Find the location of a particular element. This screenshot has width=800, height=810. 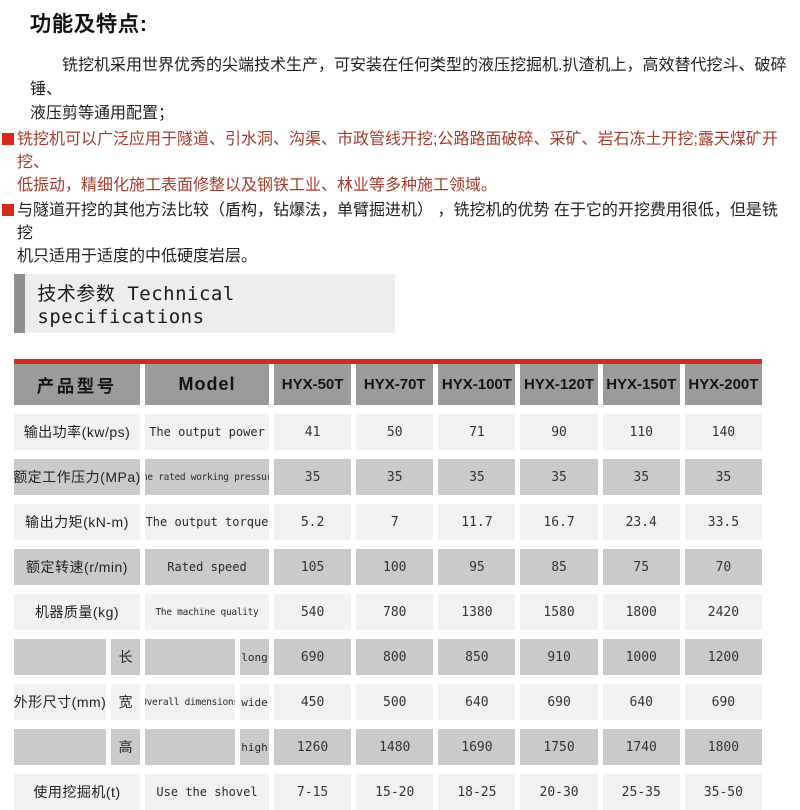

row-label-cn: 输出功率(kw/ps) is located at coordinates (77, 432).